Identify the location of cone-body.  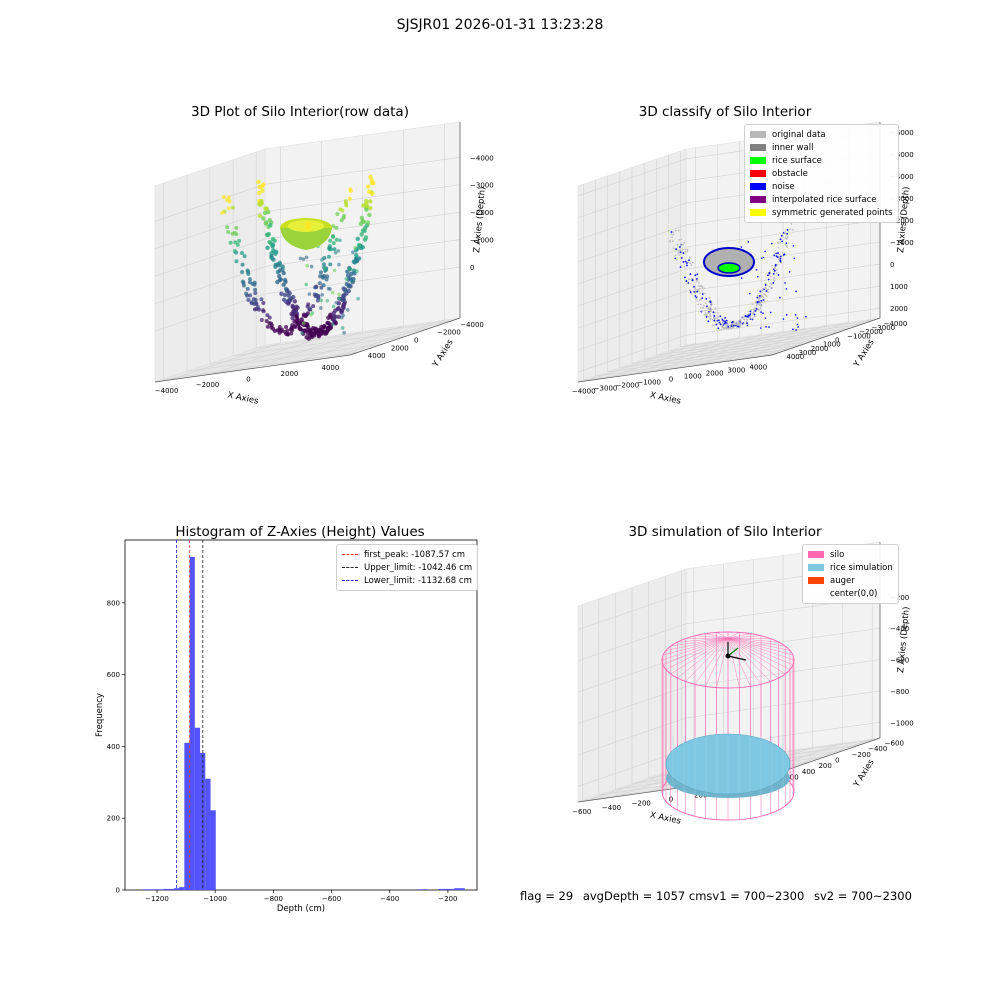
(306, 239).